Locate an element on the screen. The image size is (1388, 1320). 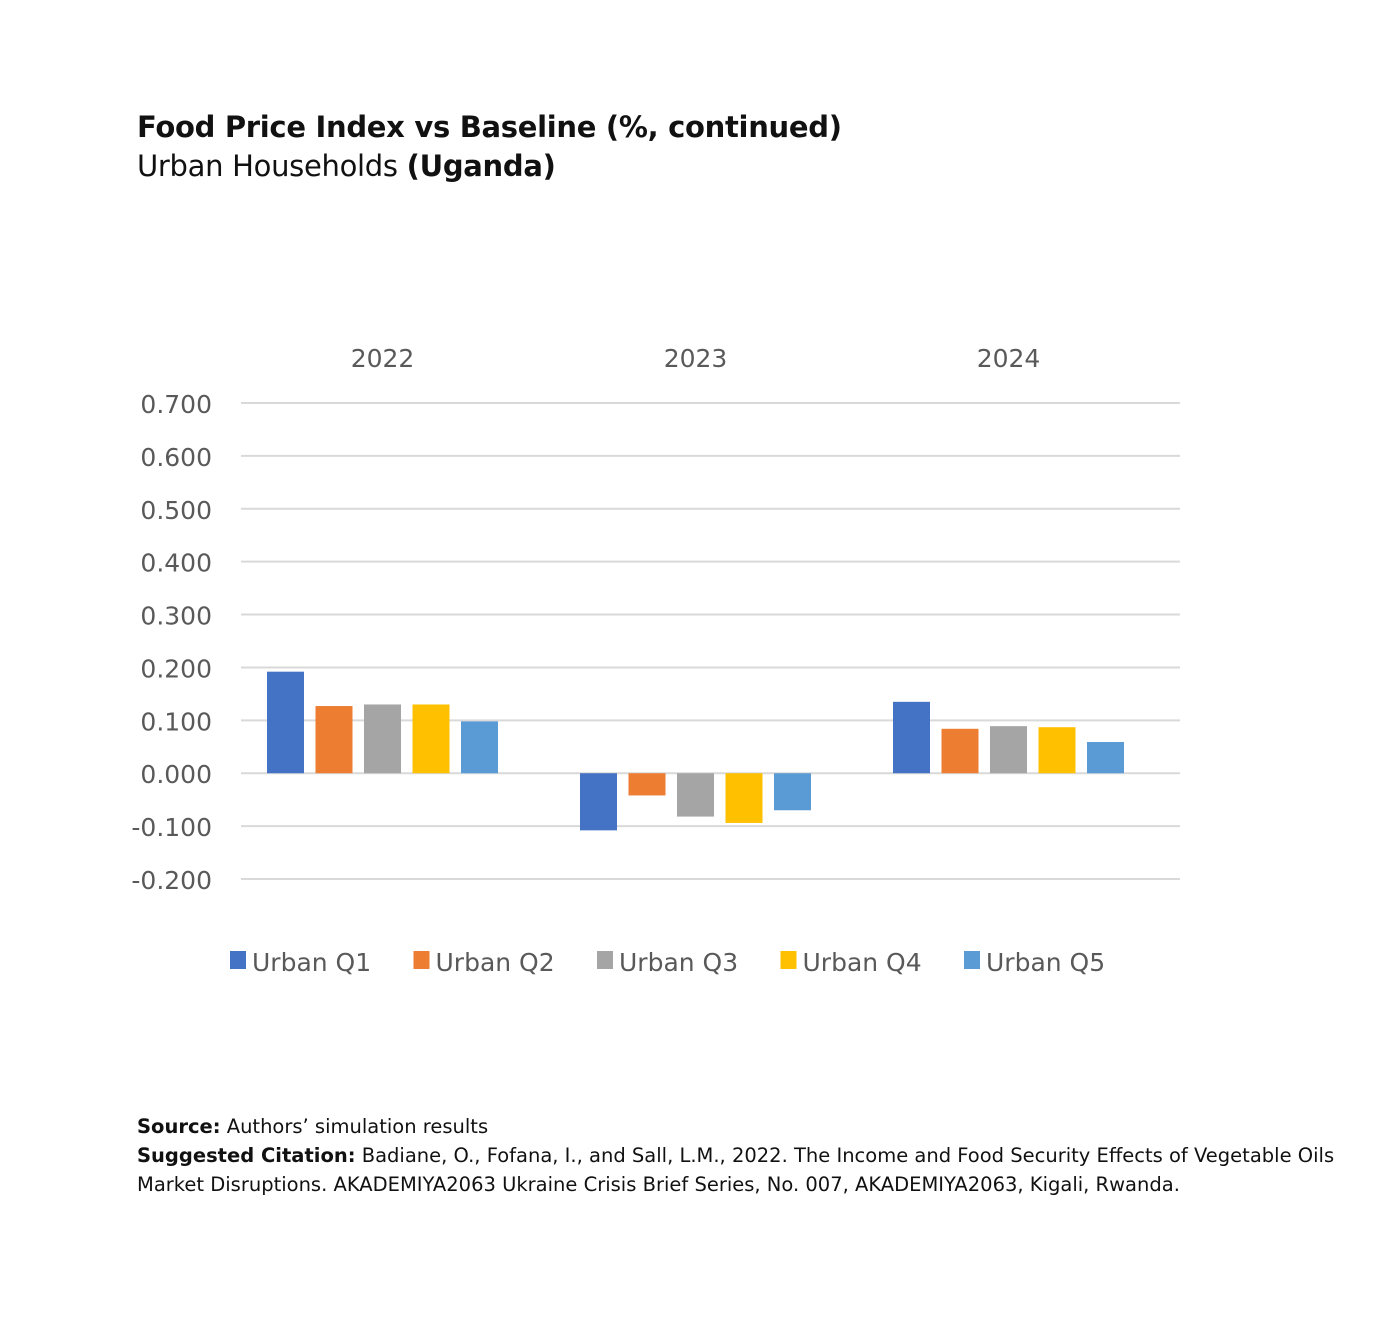
category-label: 2024 is located at coordinates (1009, 358).